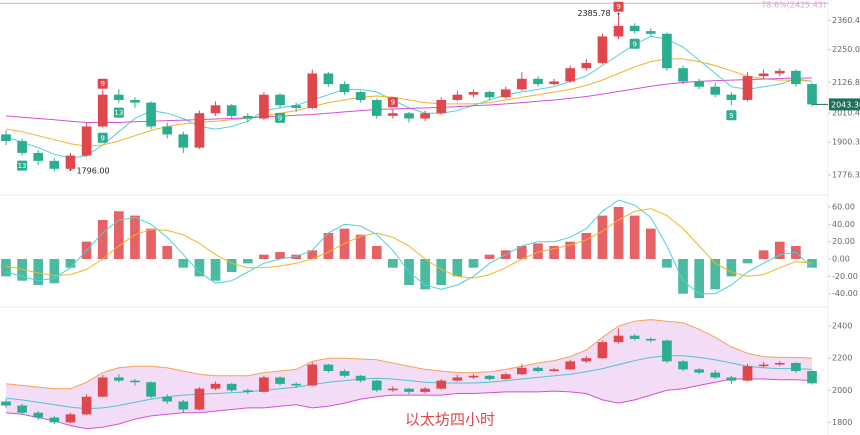 Image resolution: width=860 pixels, height=435 pixels. What do you see at coordinates (845, 293) in the screenshot?
I see `y-tick-label: -40.00` at bounding box center [845, 293].